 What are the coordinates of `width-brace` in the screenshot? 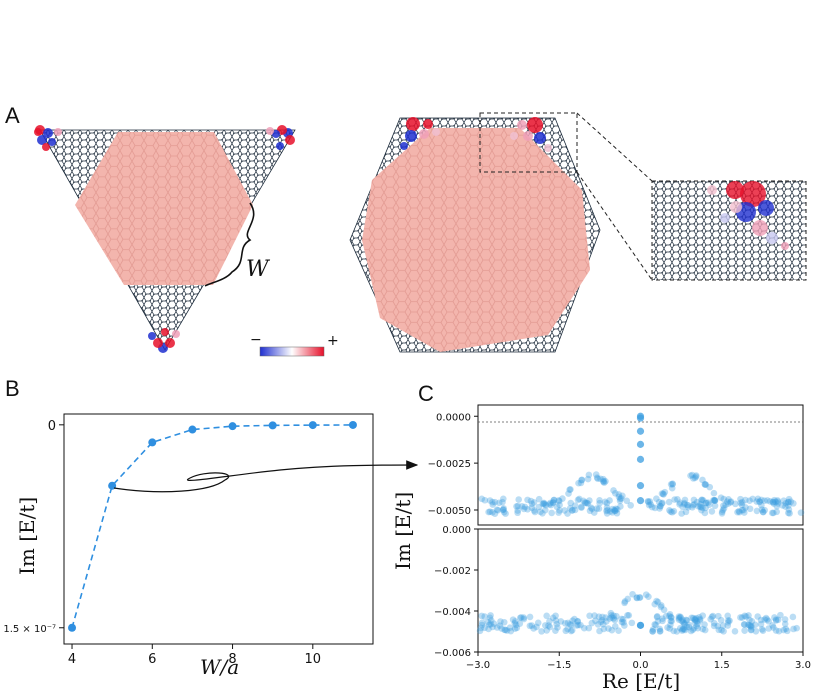 It's located at (229, 244).